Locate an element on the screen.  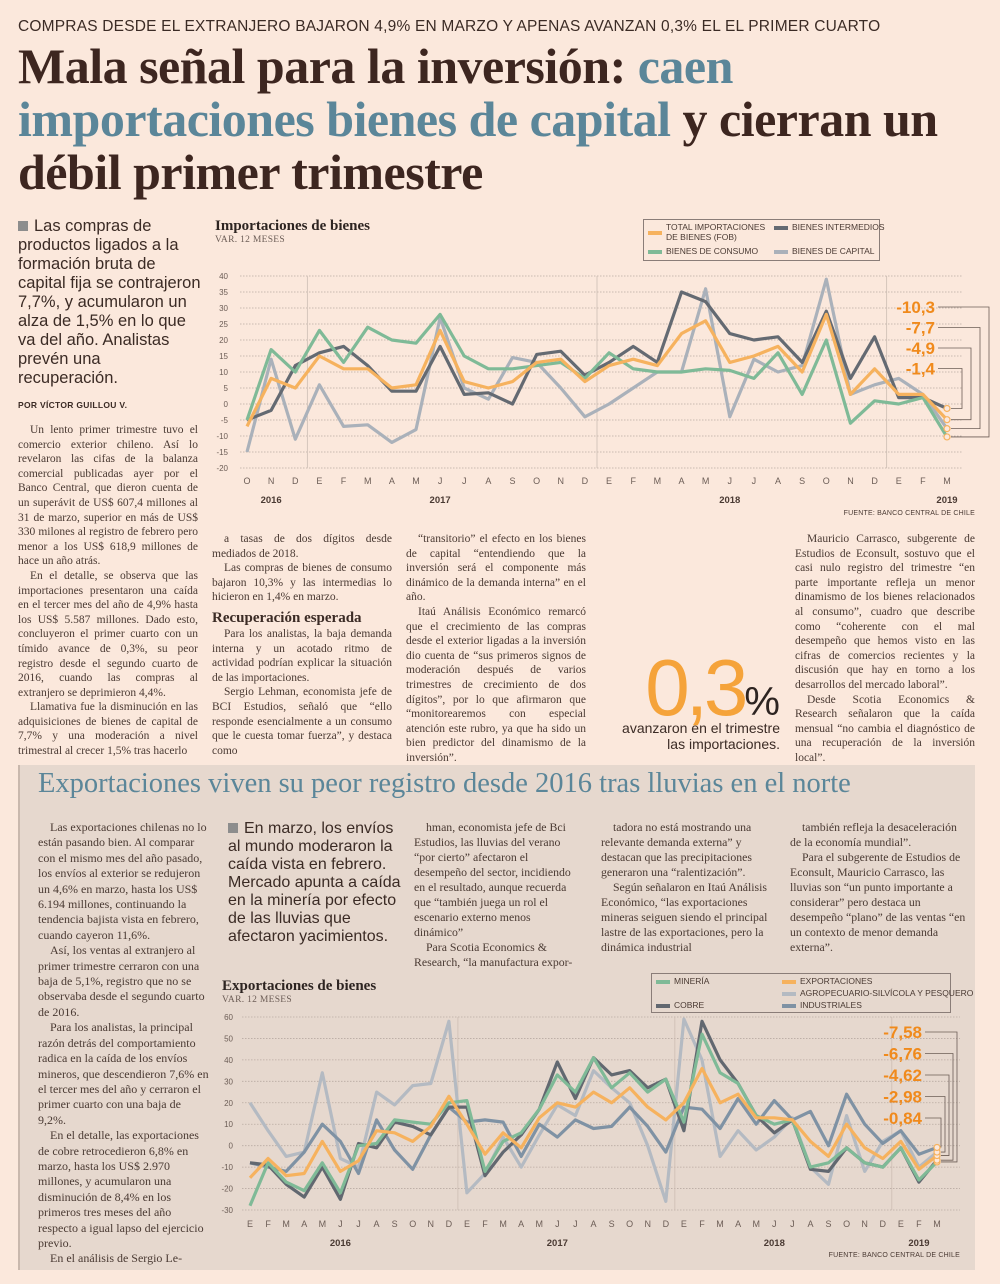
y-tick-label: -10 is located at coordinates (227, 1167).